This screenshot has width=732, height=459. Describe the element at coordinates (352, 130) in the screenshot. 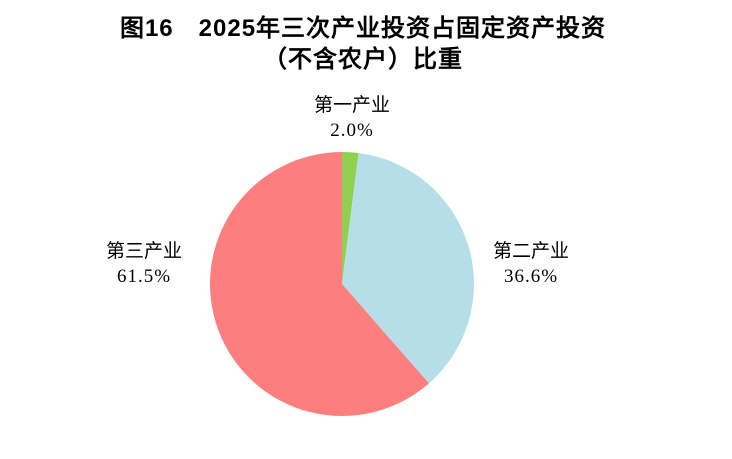

I see `slice-value-primary: 2.0%` at that location.